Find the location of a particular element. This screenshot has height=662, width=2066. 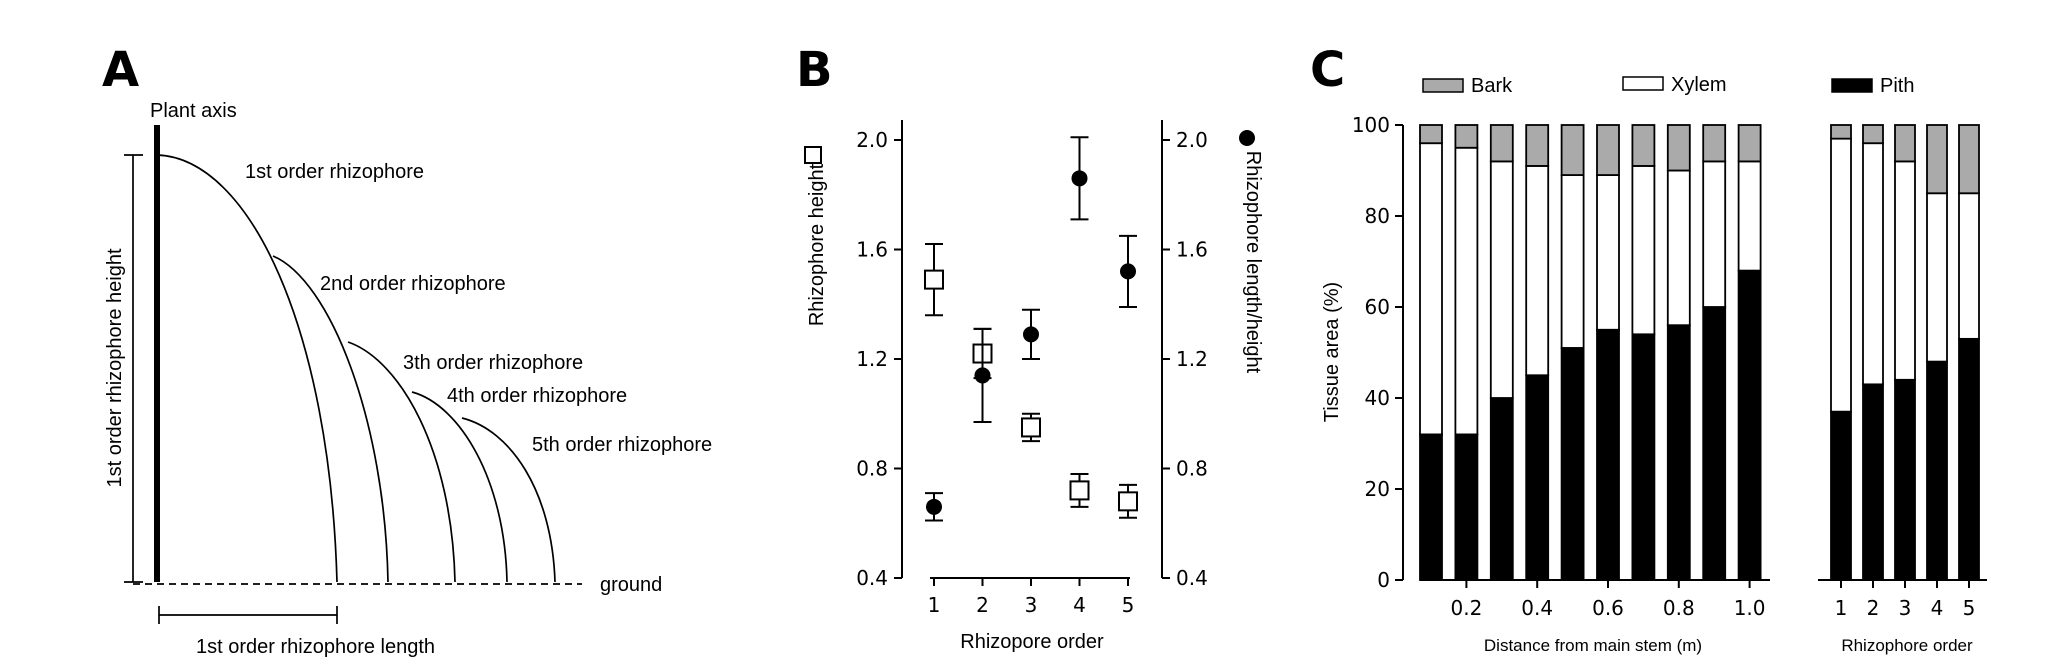

b-right-tick-label: 0.8 is located at coordinates (1192, 469).